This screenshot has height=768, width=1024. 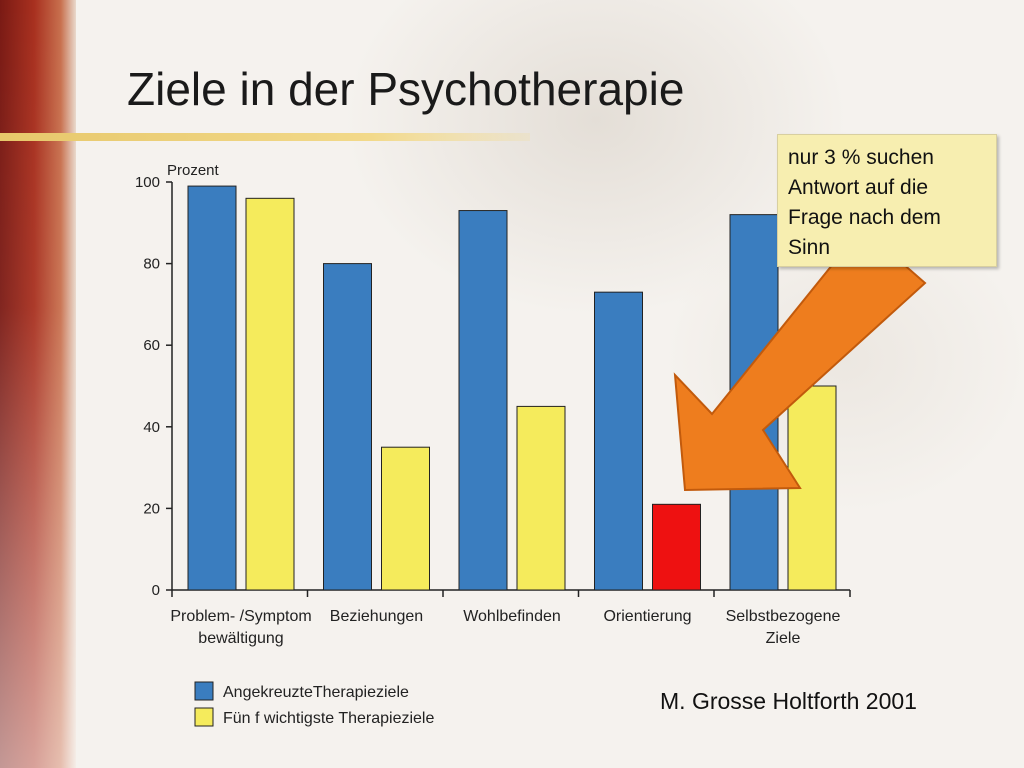 I want to click on category-label: Selbstbezogene, so click(x=783, y=616).